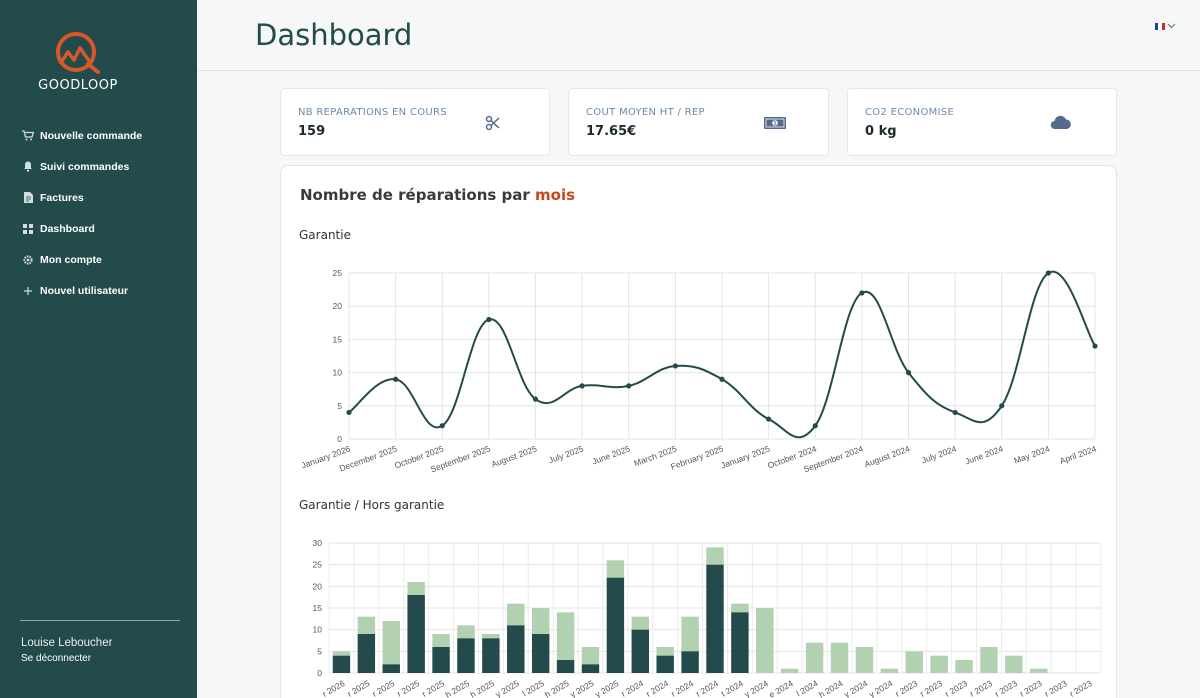  What do you see at coordinates (84, 290) in the screenshot?
I see `sidebar-item-label: Nouvel utilisateur` at bounding box center [84, 290].